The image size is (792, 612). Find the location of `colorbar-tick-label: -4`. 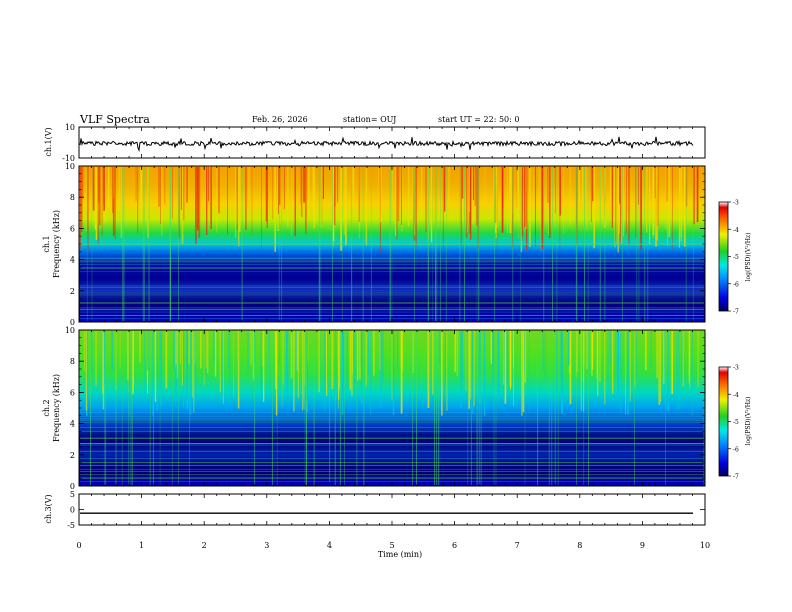

colorbar-tick-label: -4 is located at coordinates (736, 230).